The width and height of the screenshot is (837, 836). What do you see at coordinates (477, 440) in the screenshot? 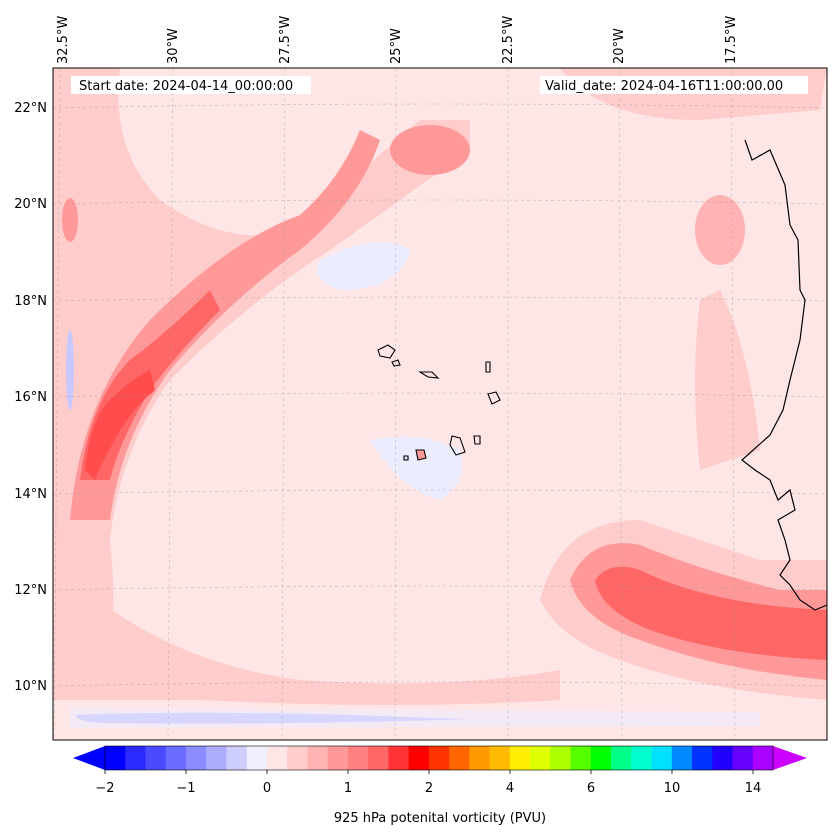
I see `island-maio` at bounding box center [477, 440].